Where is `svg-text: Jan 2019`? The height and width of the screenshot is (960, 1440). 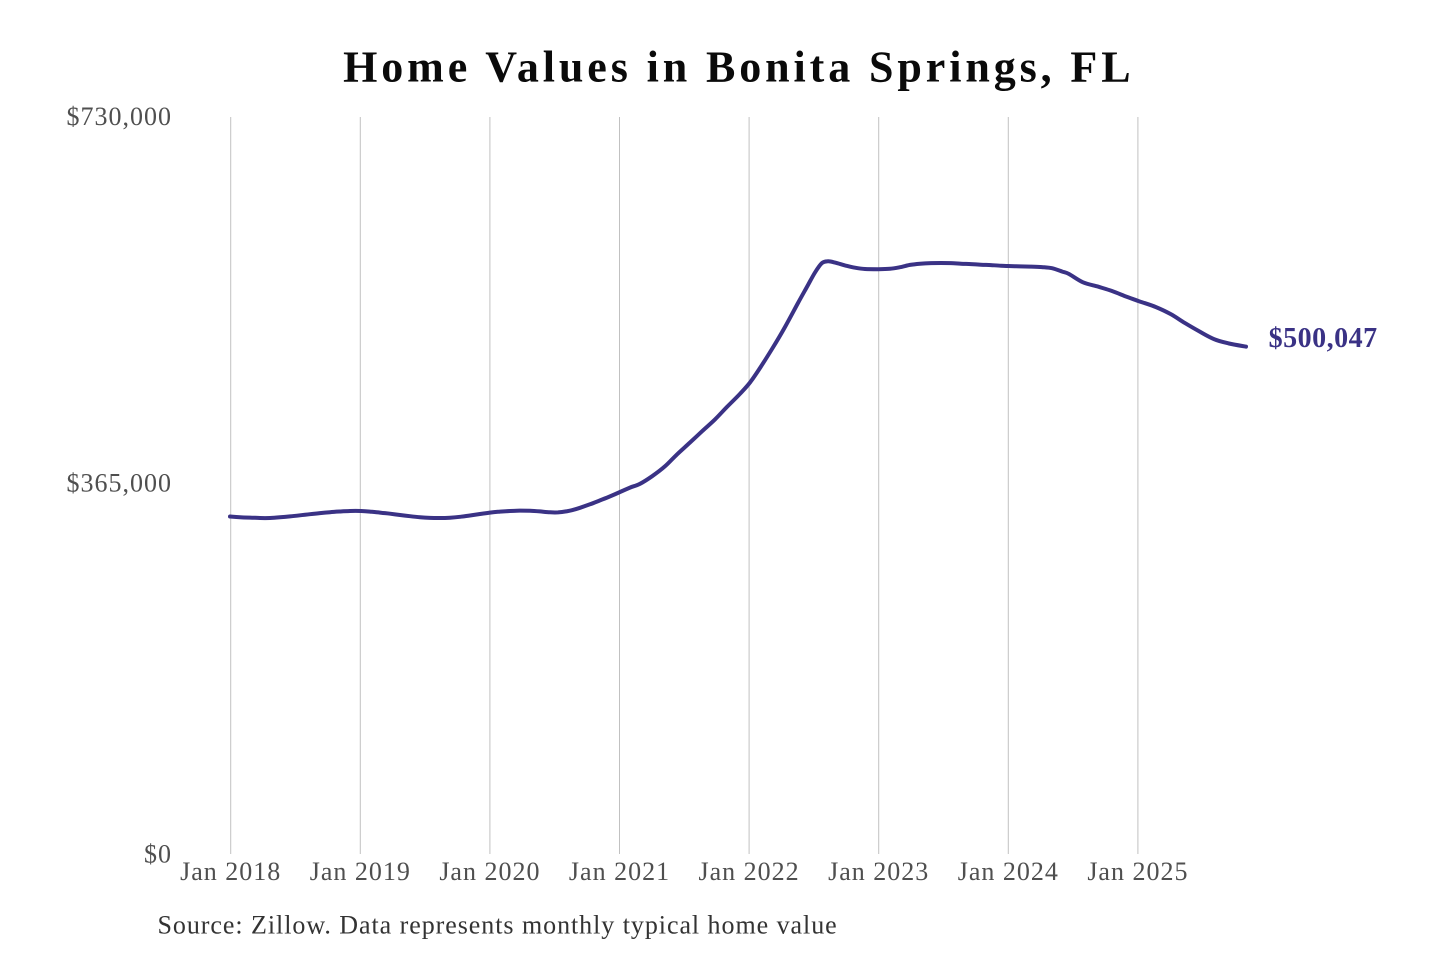 svg-text: Jan 2019 is located at coordinates (360, 871).